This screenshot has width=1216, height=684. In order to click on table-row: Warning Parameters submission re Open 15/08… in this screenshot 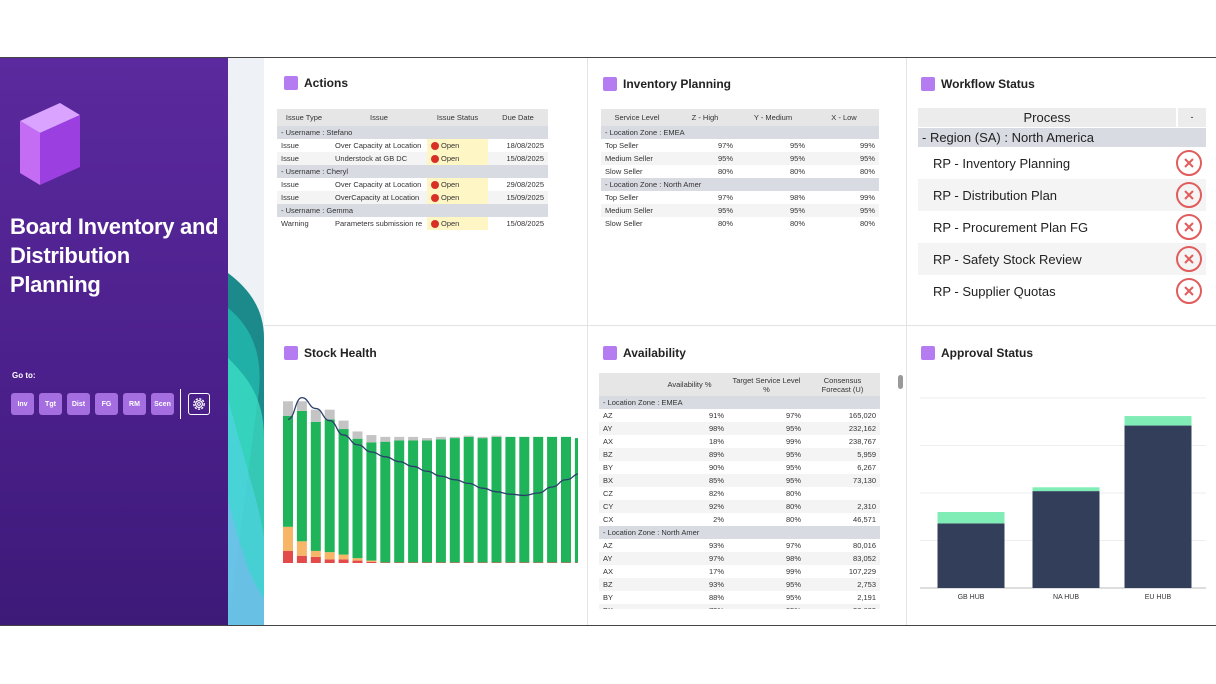, I will do `click(412, 223)`.